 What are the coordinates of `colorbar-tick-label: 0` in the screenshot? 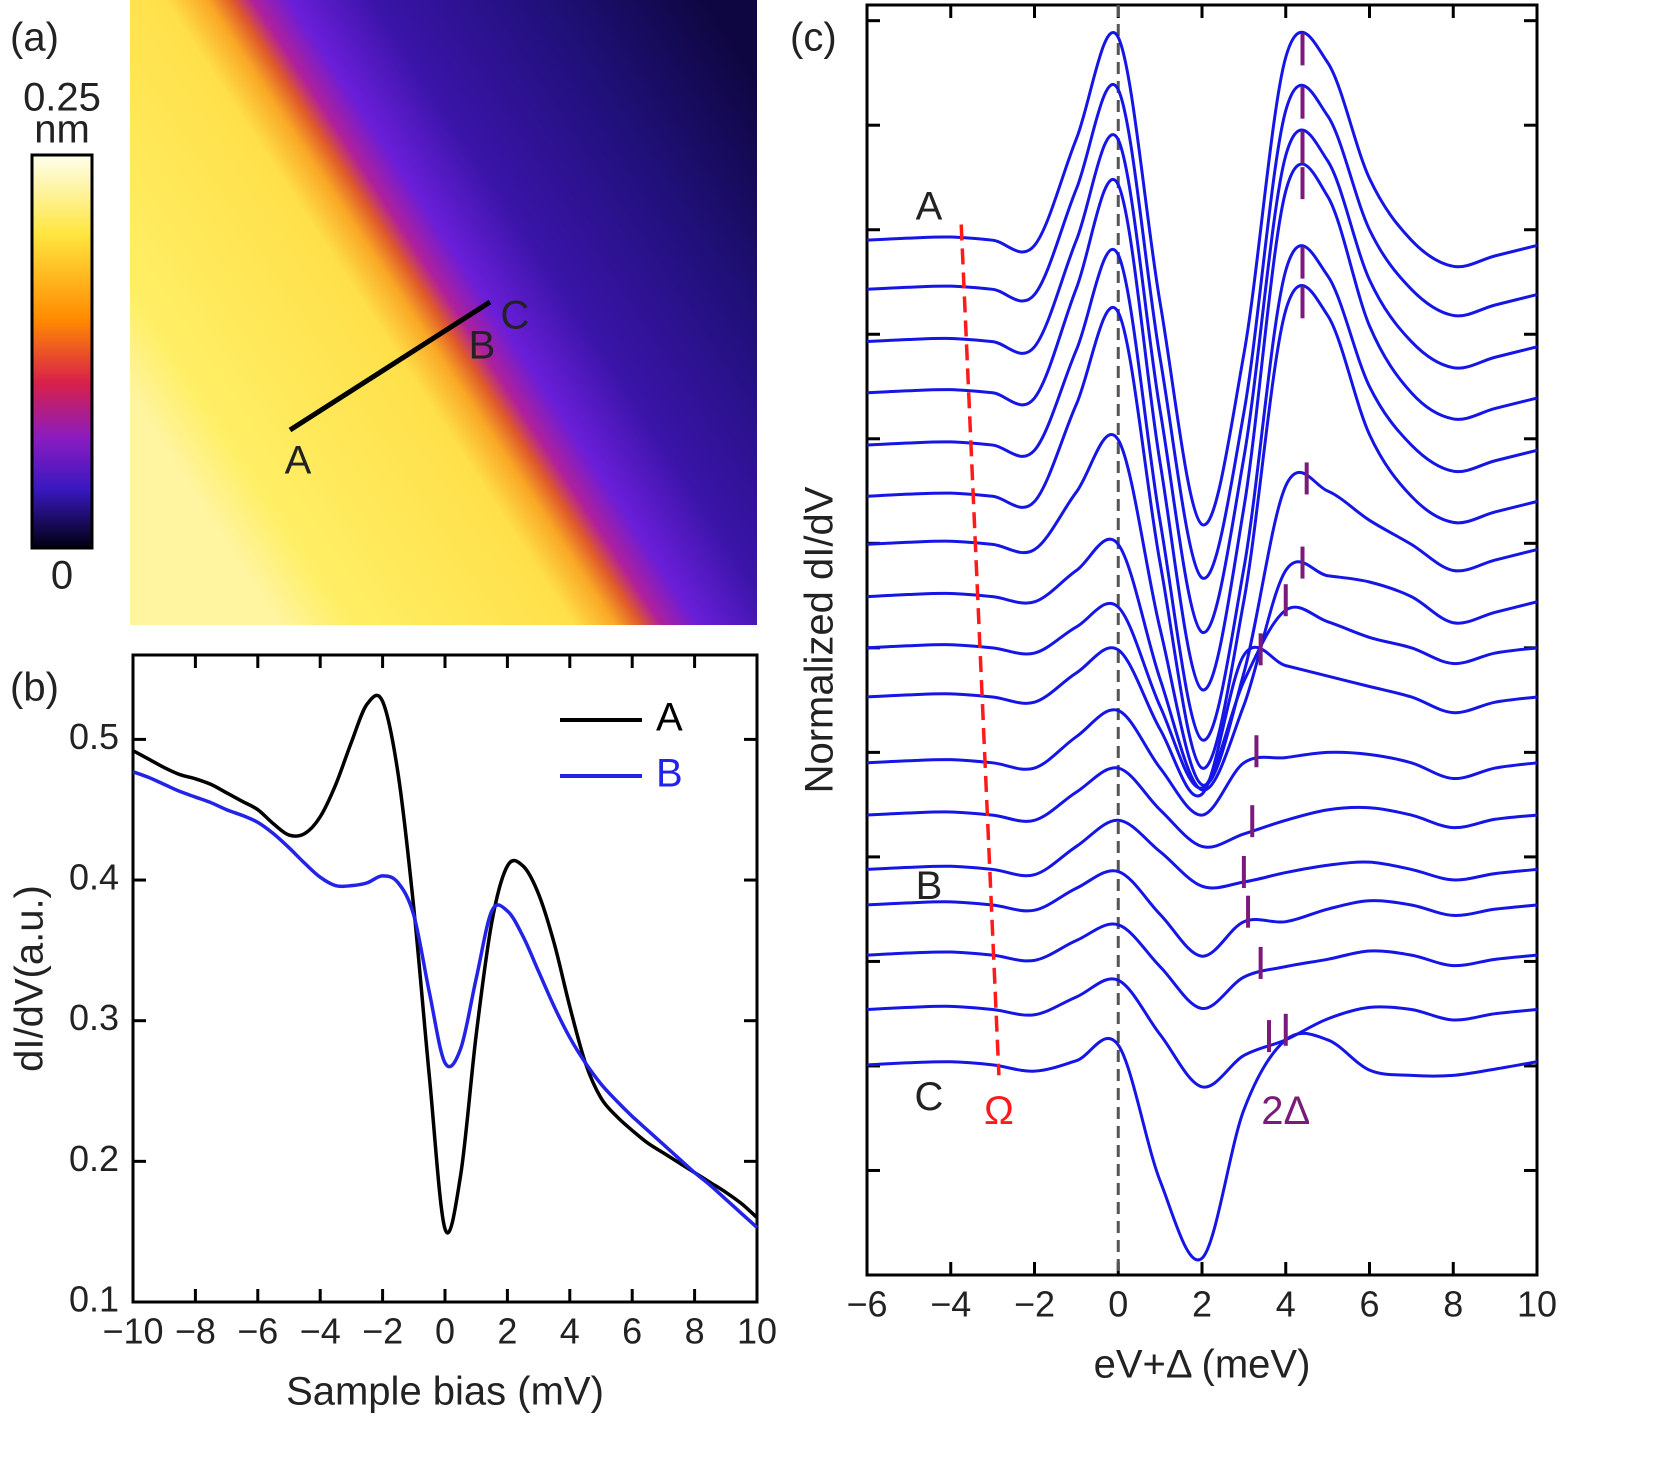 It's located at (62, 576).